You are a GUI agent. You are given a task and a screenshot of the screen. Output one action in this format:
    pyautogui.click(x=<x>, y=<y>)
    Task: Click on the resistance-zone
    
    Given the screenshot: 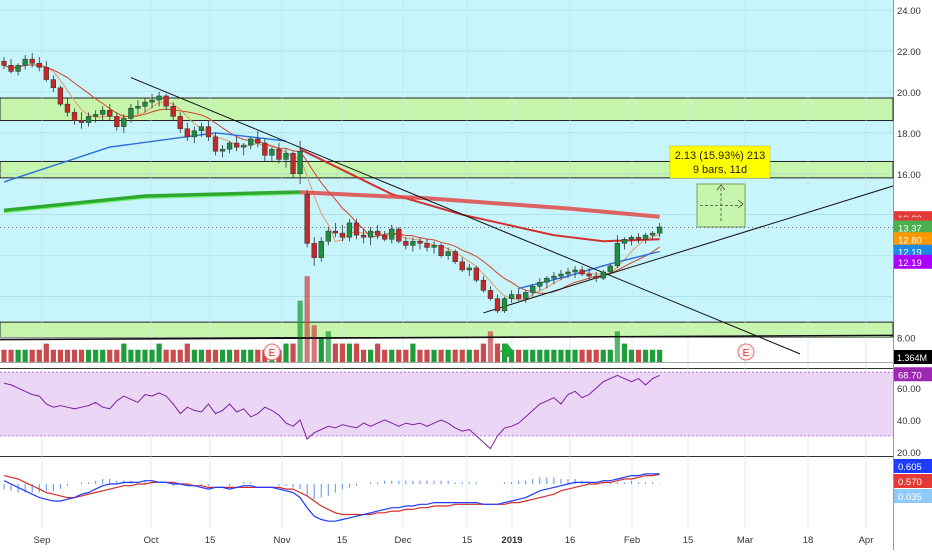 What is the action you would take?
    pyautogui.click(x=447, y=109)
    